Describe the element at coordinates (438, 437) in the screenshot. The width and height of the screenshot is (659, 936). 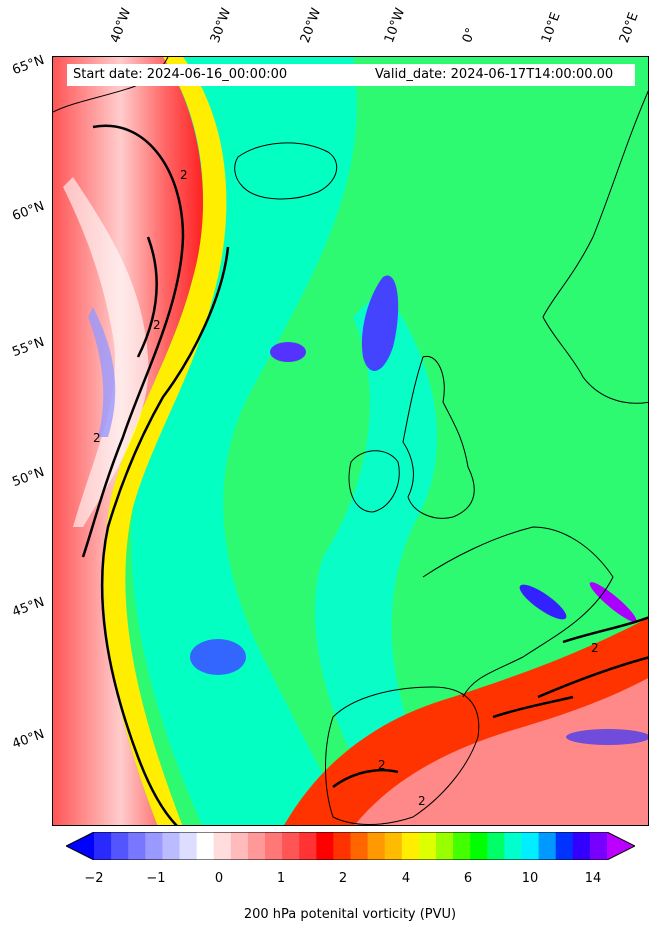
I see `great-britain-outline` at that location.